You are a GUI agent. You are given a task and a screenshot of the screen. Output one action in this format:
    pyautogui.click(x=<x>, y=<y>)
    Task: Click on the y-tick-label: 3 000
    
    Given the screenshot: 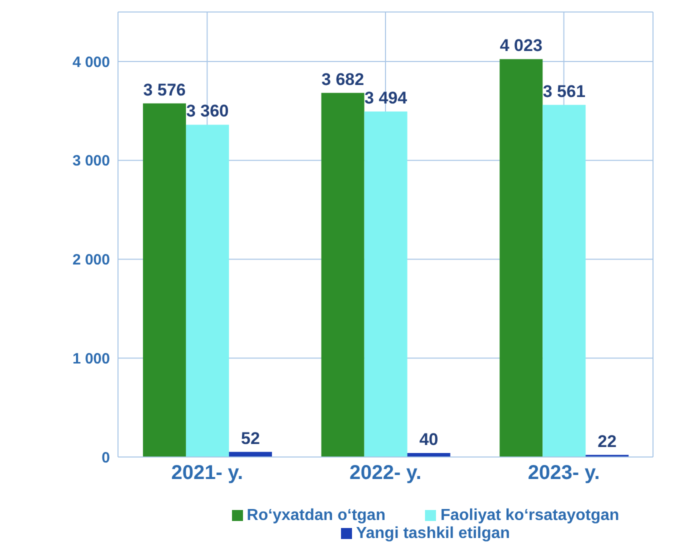 What is the action you would take?
    pyautogui.click(x=91, y=161)
    